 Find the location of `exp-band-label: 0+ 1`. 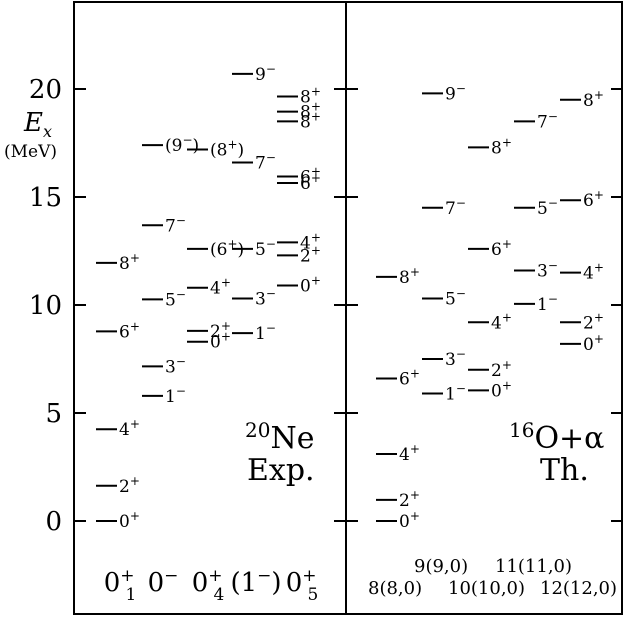

exp-band-label: 0+ 1 is located at coordinates (120, 585).